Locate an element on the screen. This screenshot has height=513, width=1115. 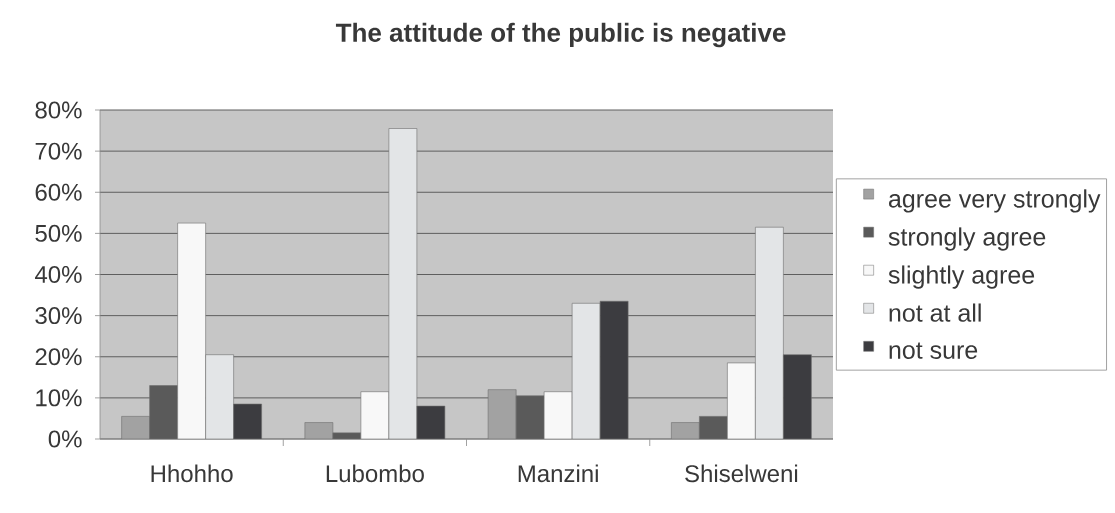
legend-label: not at all is located at coordinates (935, 312).